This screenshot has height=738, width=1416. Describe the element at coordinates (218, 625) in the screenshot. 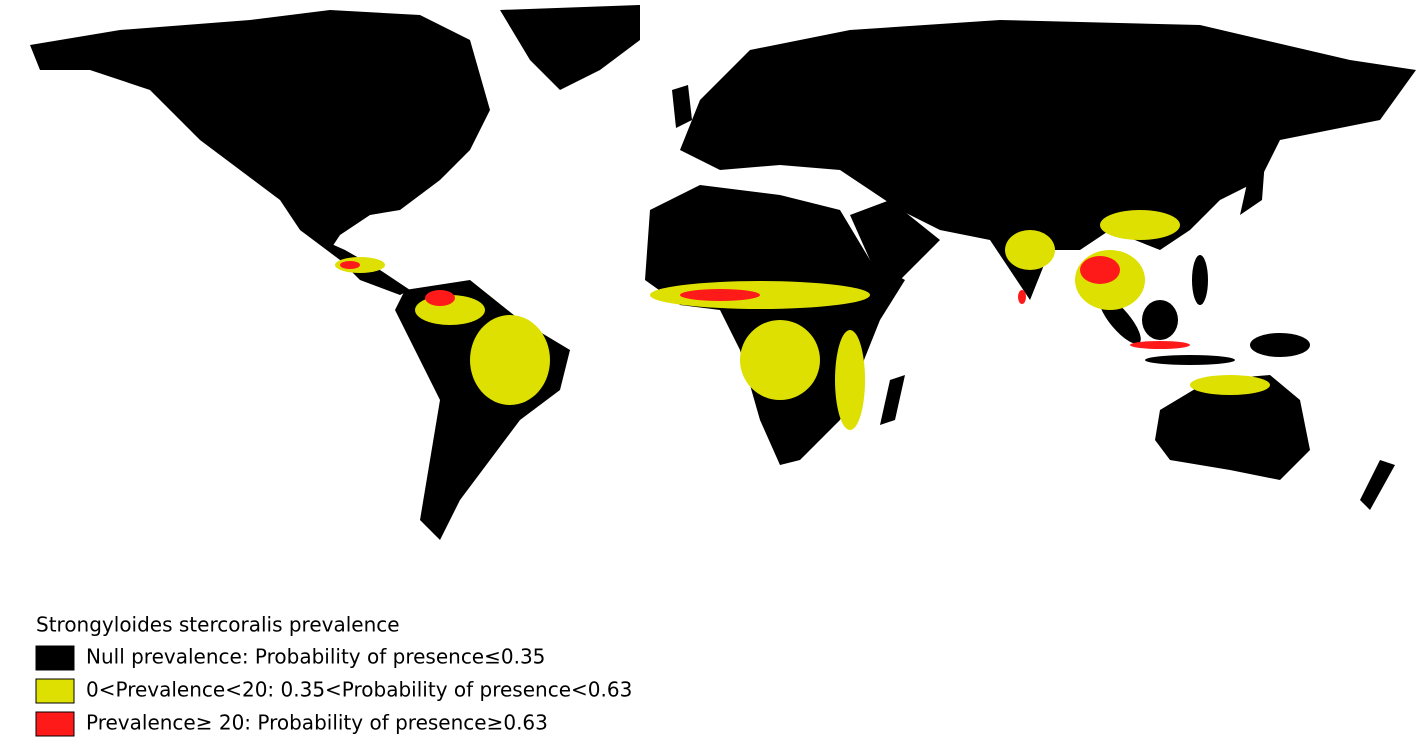

I see `legend-title: Strongyloides stercoralis prevalence` at that location.